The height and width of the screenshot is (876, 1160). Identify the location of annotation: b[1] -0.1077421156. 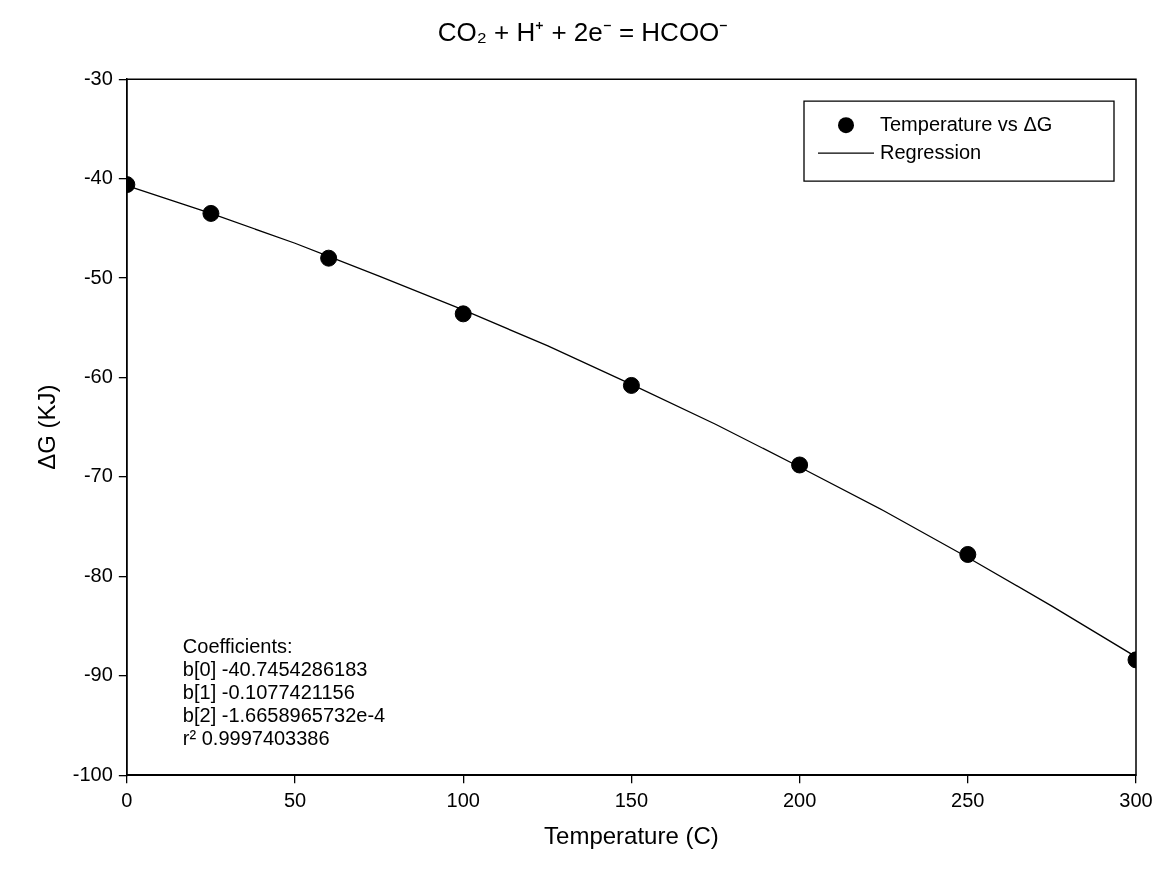
(268, 692).